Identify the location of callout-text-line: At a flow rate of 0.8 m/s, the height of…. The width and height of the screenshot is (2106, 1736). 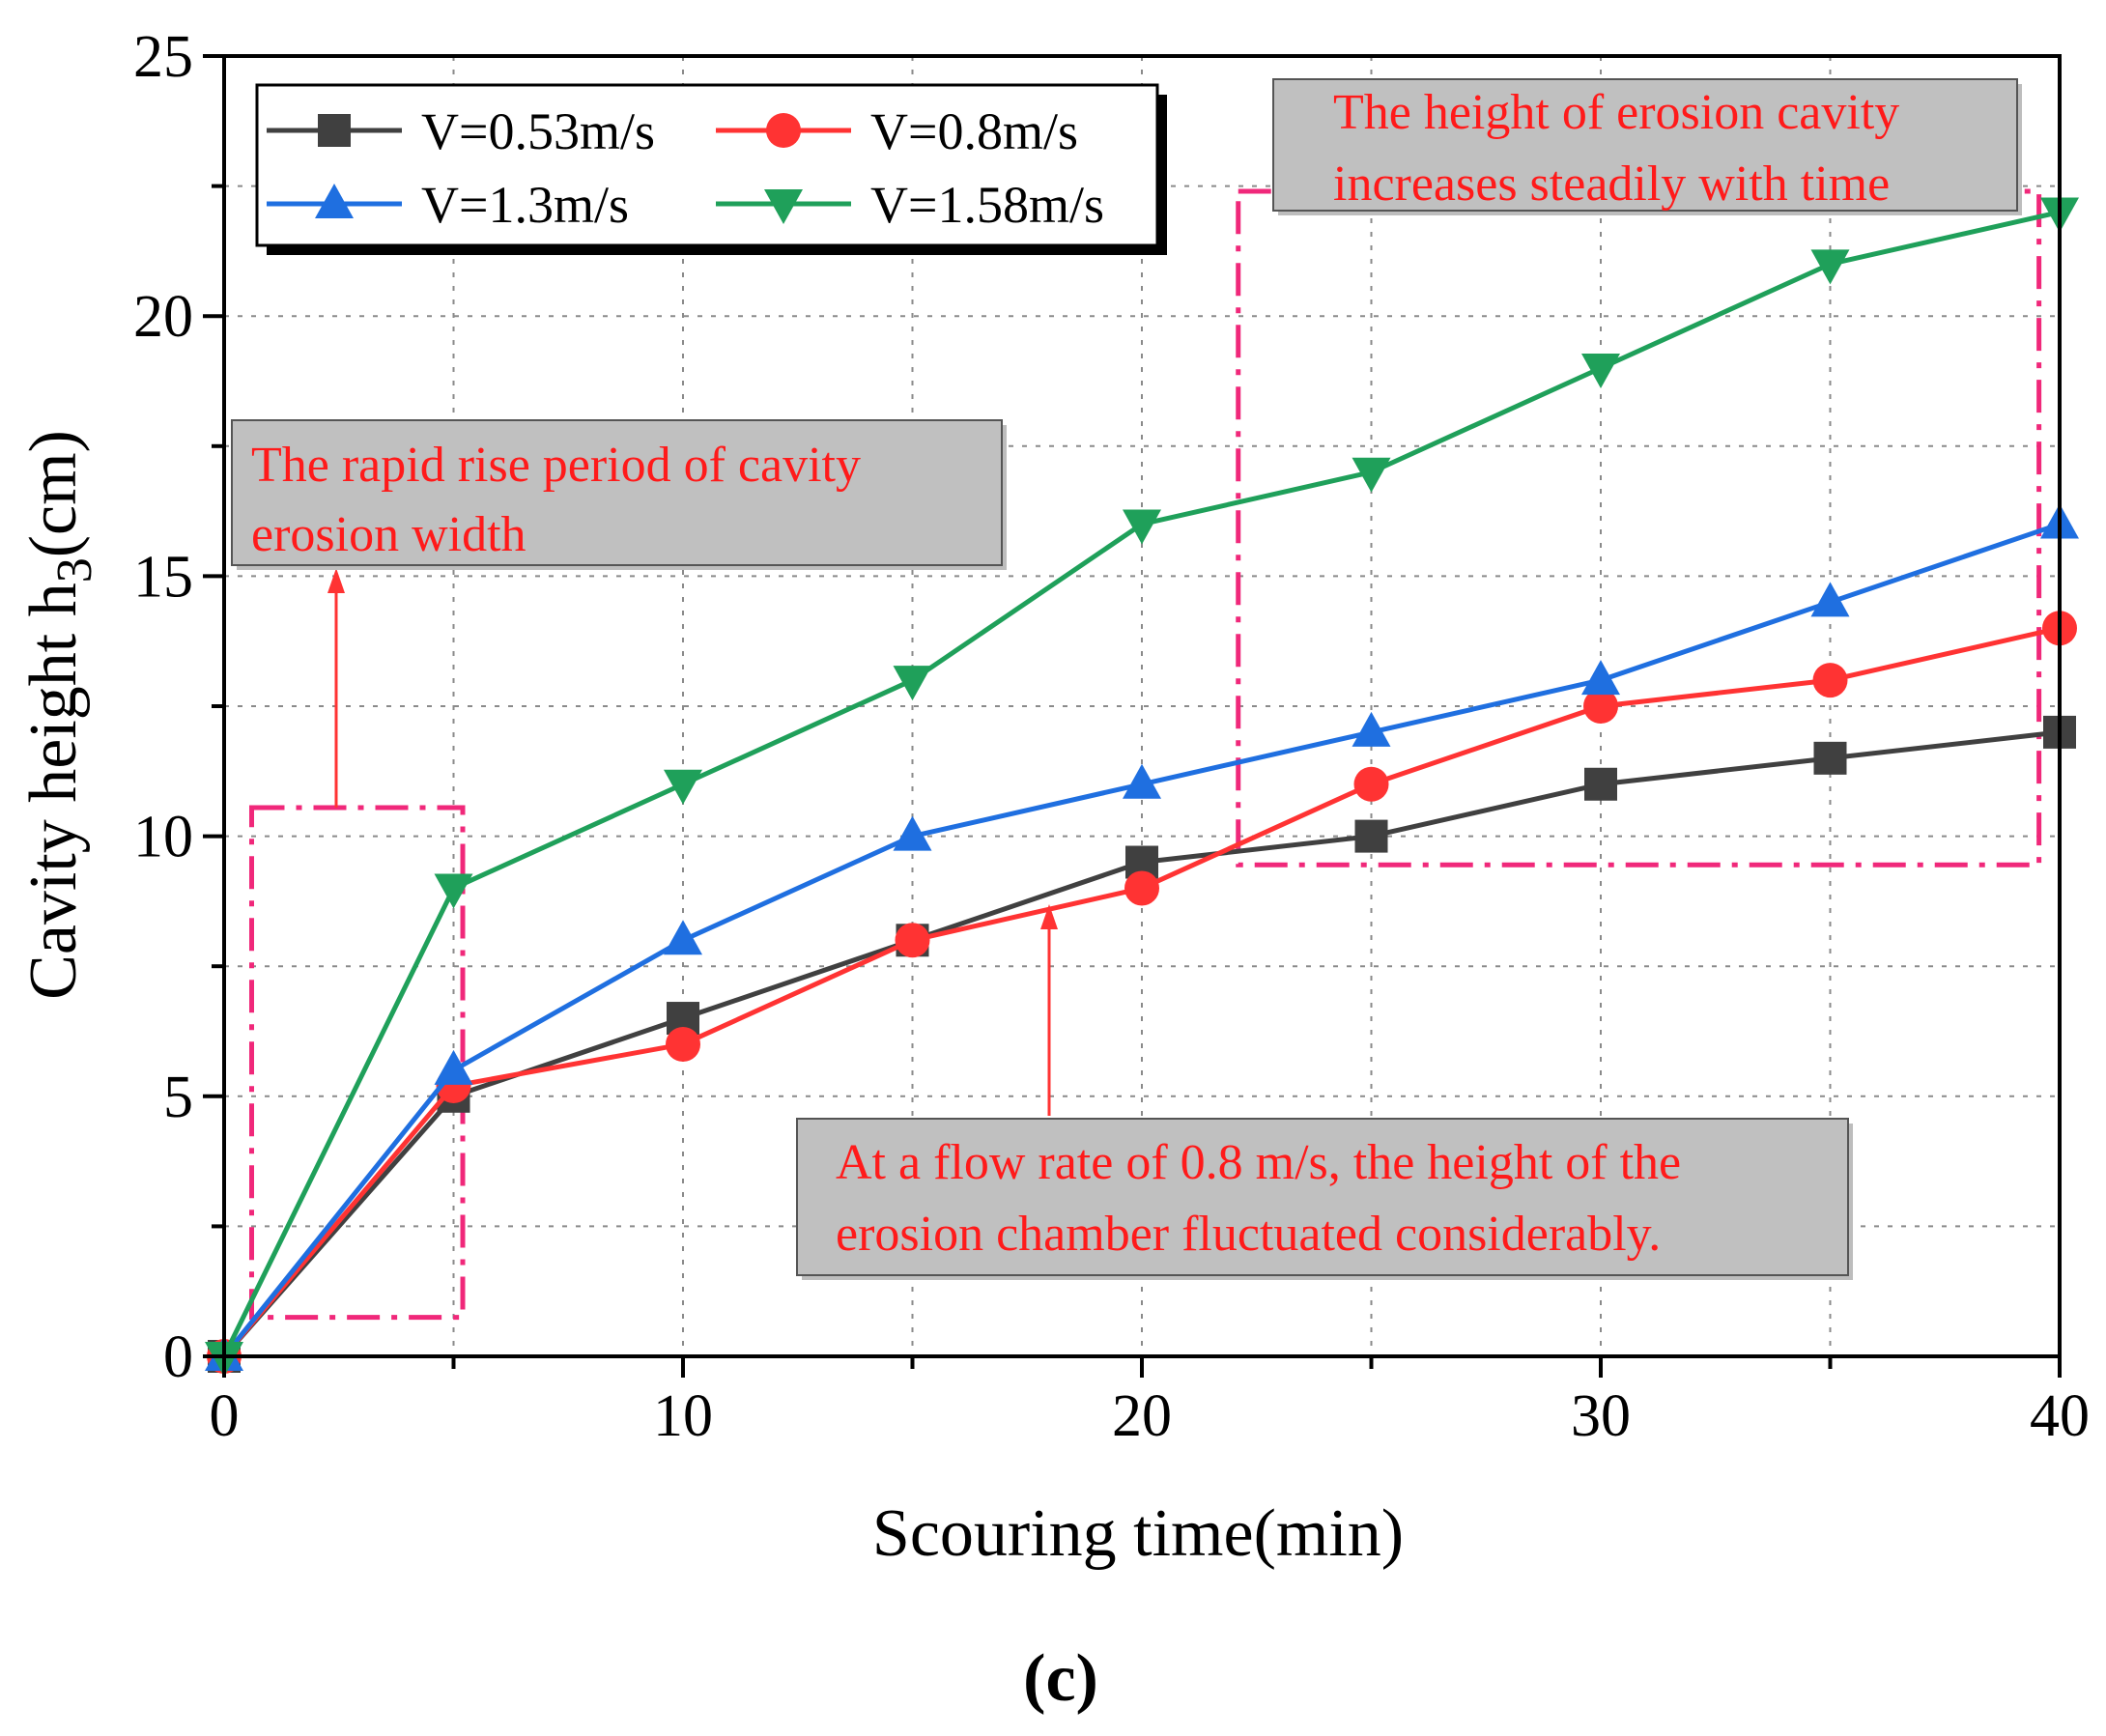
(1258, 1162).